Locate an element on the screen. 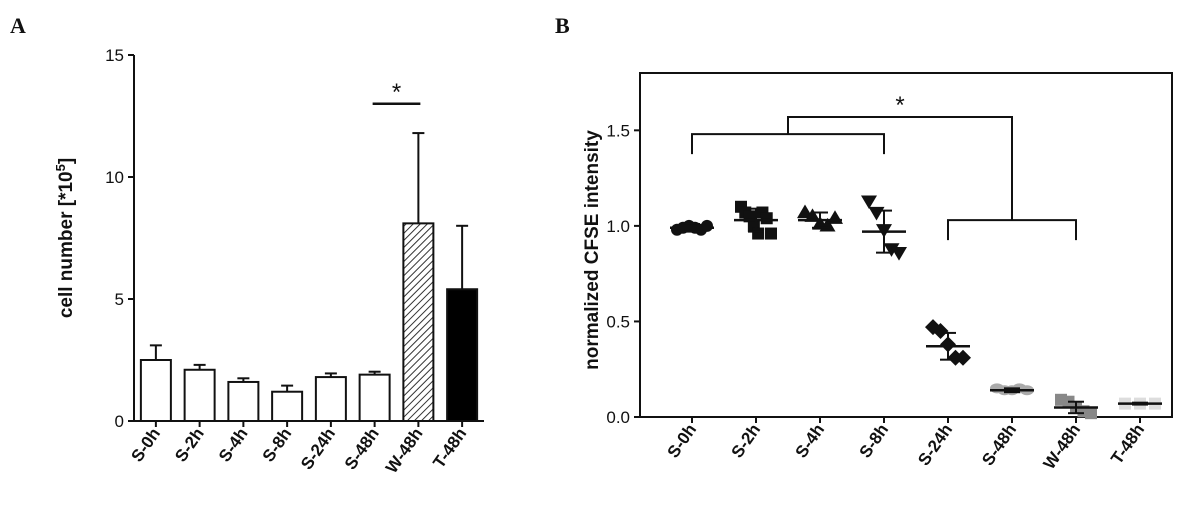 Image resolution: width=1196 pixels, height=507 pixels. x-tick-label-b: S-8h is located at coordinates (874, 440).